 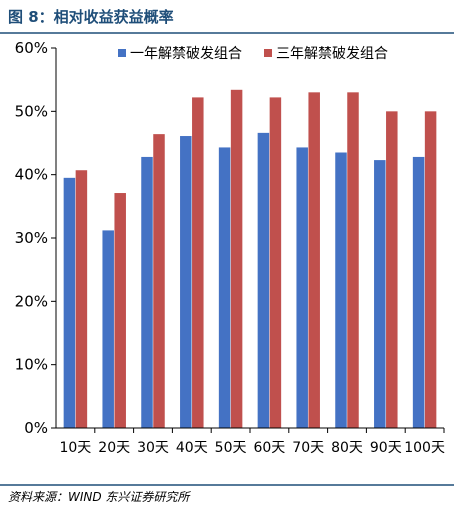 I want to click on y-tick-label: 10%, so click(x=31, y=365).